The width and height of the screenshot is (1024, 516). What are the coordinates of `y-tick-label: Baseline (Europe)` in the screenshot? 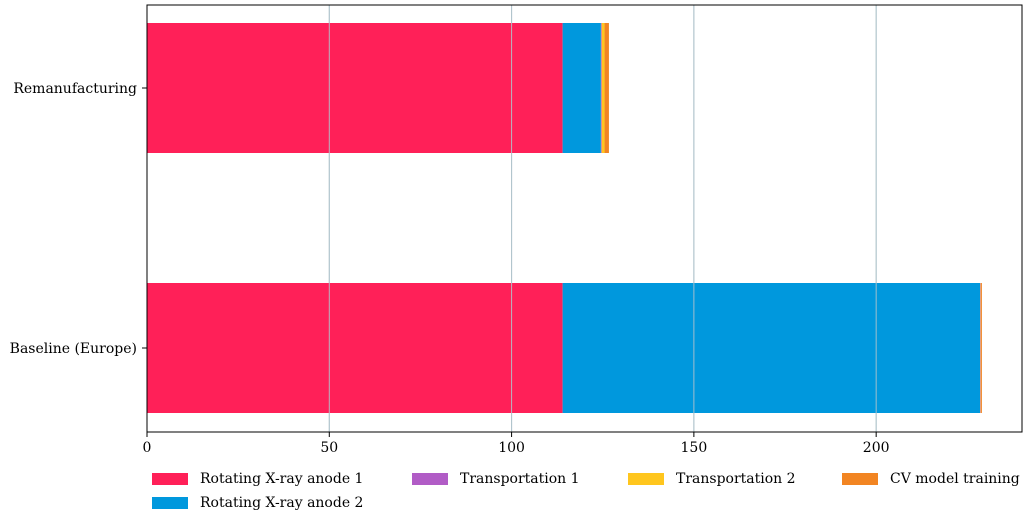 It's located at (73, 349).